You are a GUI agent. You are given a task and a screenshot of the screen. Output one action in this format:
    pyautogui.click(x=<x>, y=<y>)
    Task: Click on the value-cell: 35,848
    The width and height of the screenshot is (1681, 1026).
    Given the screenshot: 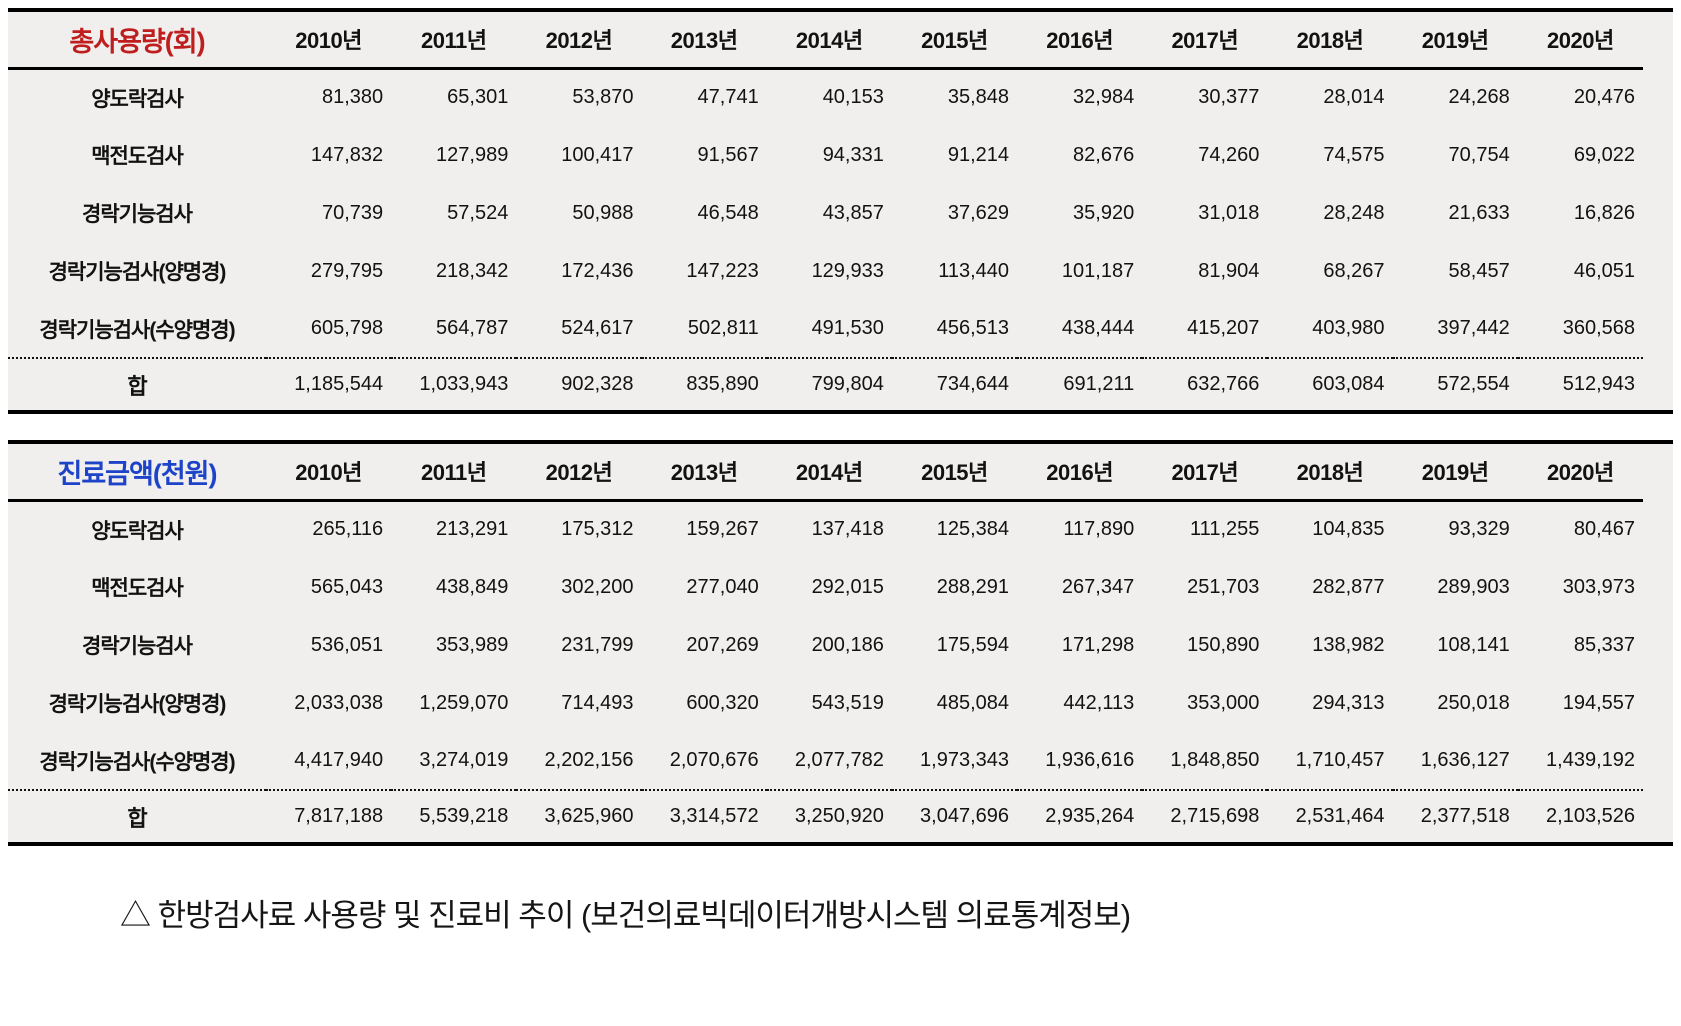 What is the action you would take?
    pyautogui.click(x=978, y=97)
    